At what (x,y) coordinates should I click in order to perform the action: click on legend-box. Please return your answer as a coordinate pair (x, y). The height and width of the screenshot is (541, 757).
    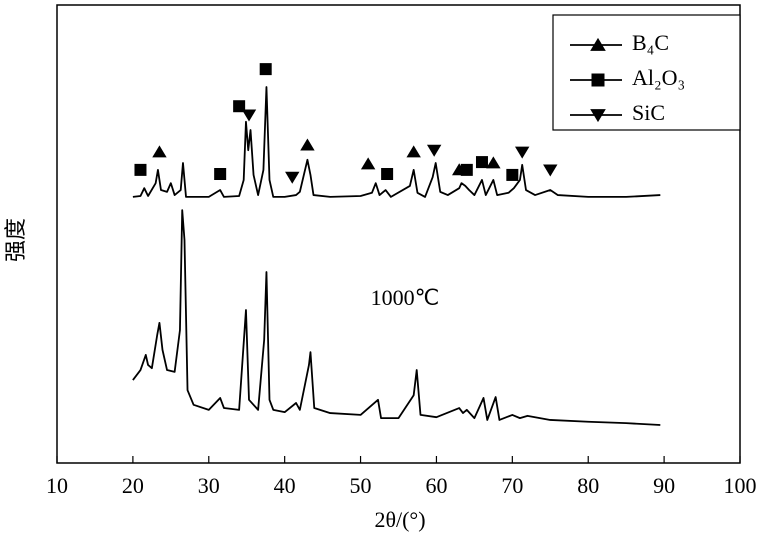
    Looking at the image, I should click on (646, 72).